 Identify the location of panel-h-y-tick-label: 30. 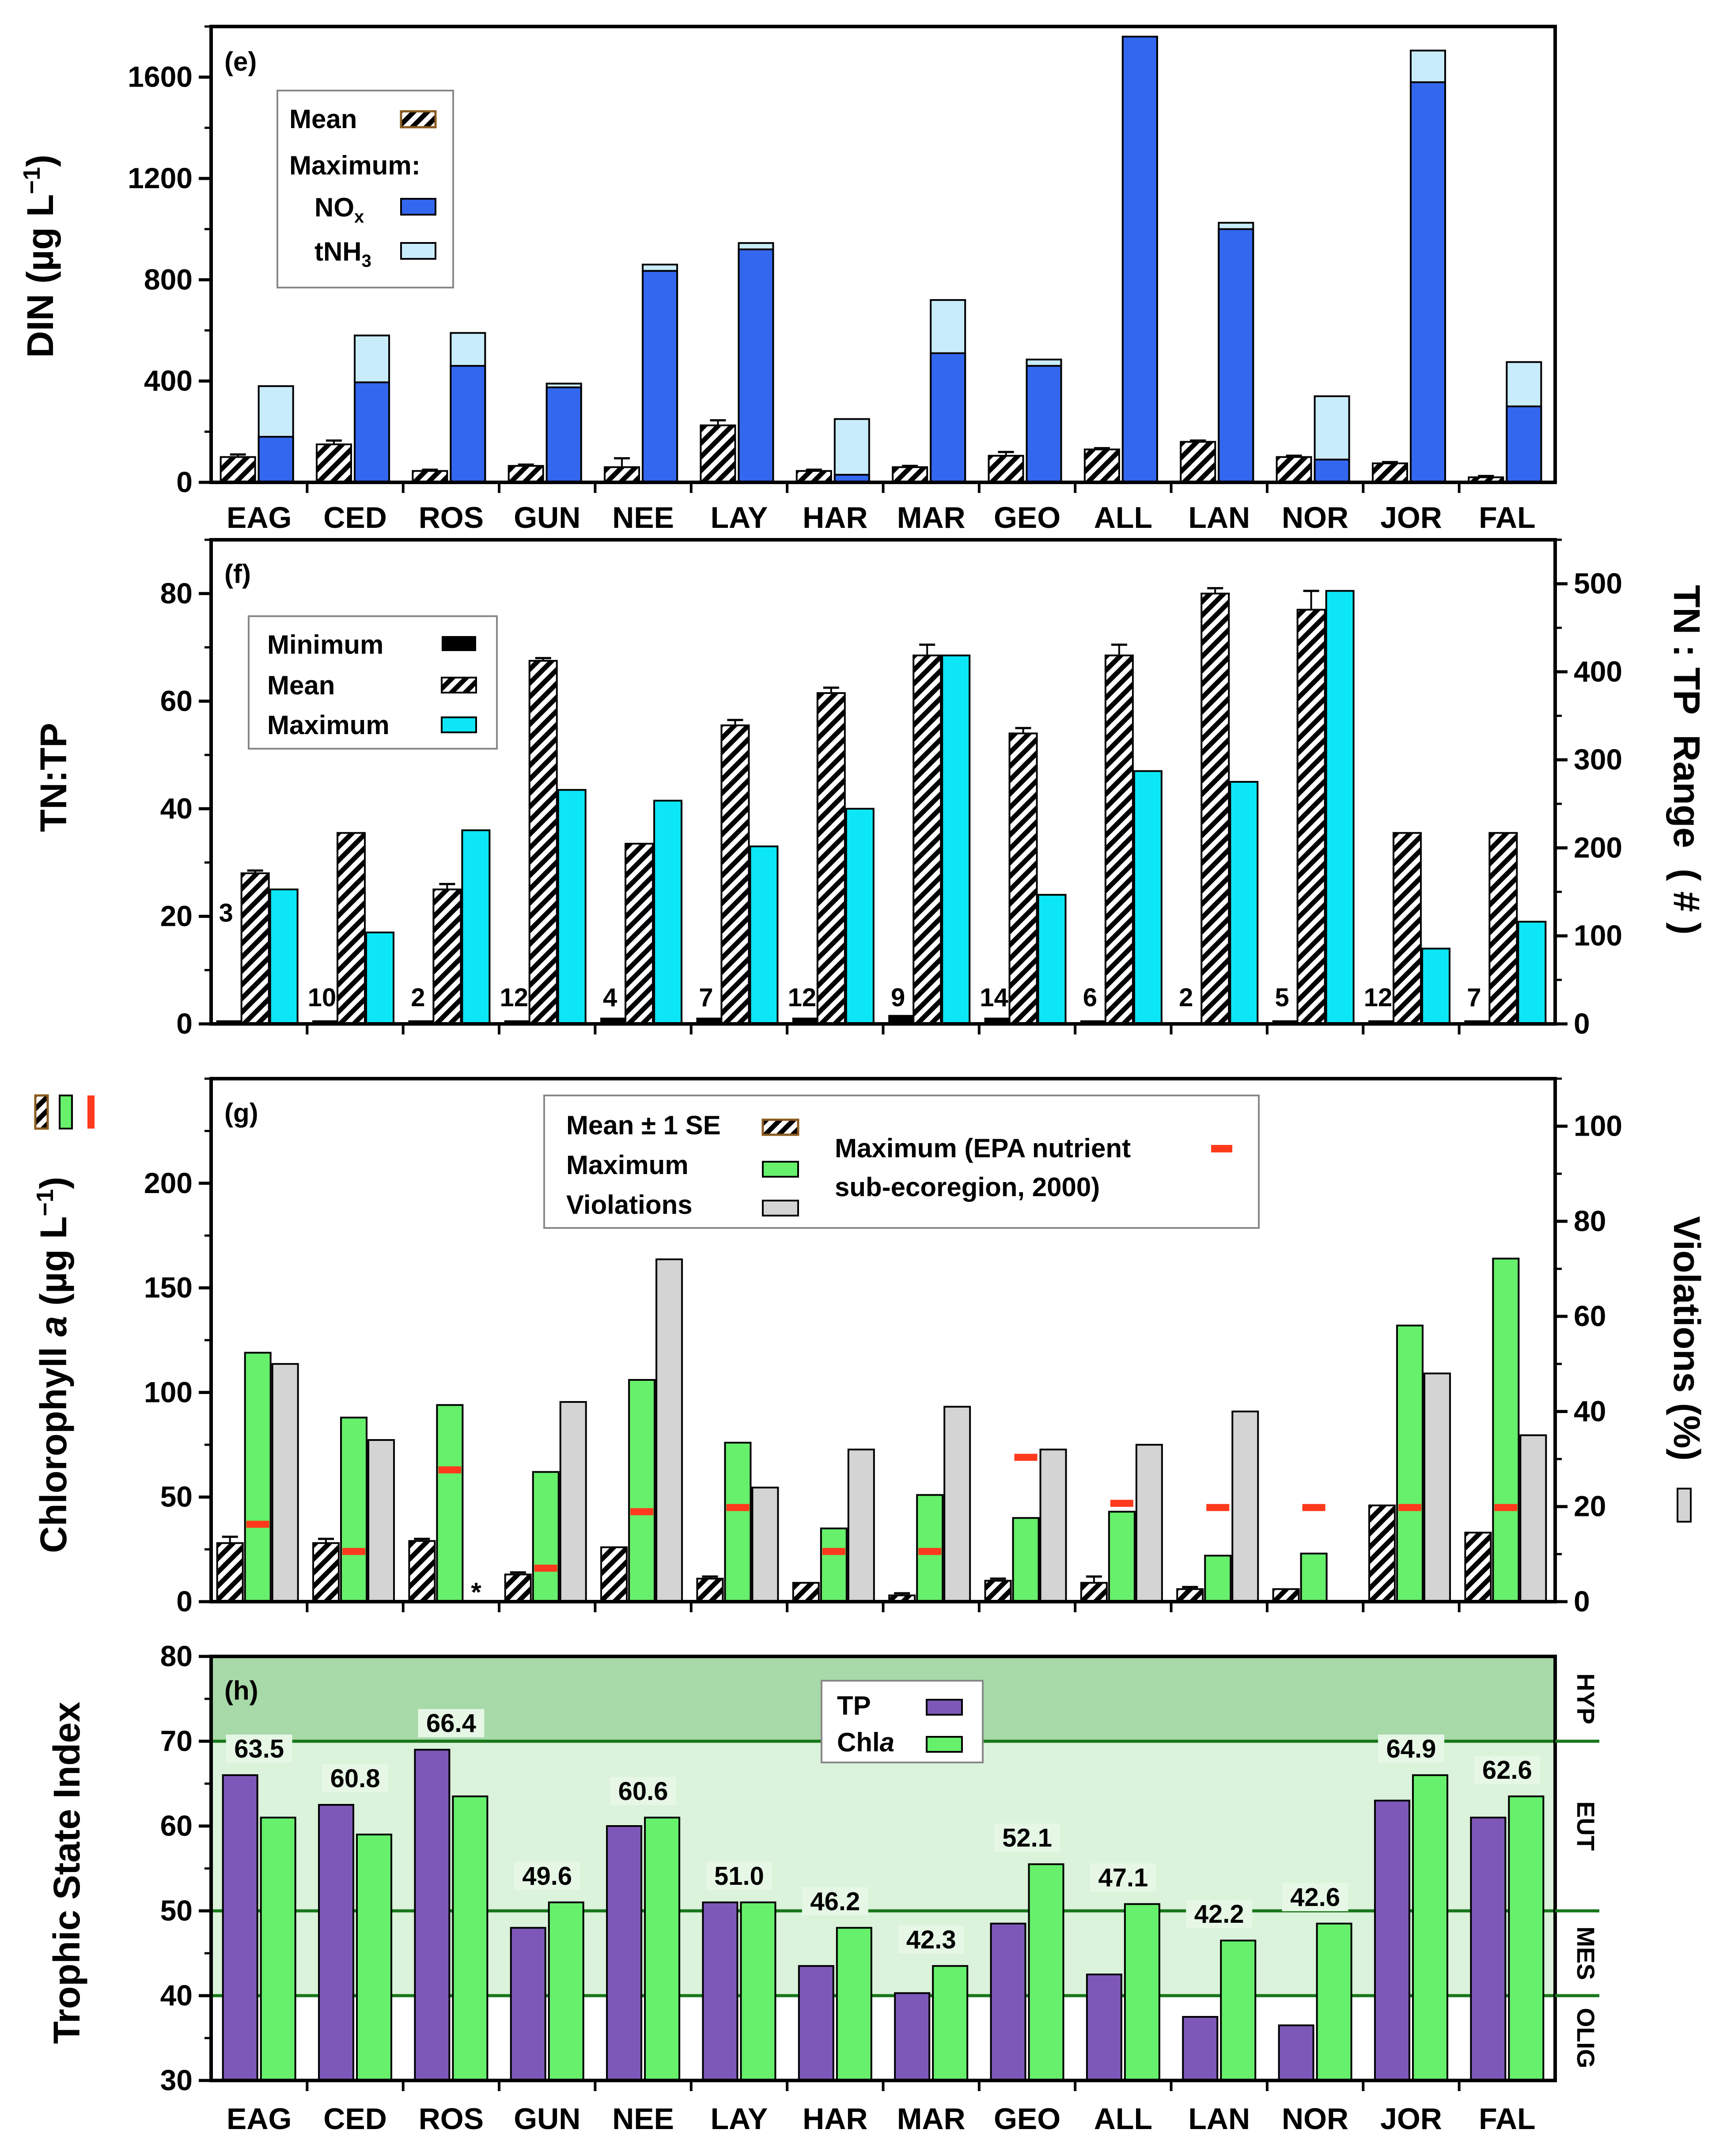
(176, 2080).